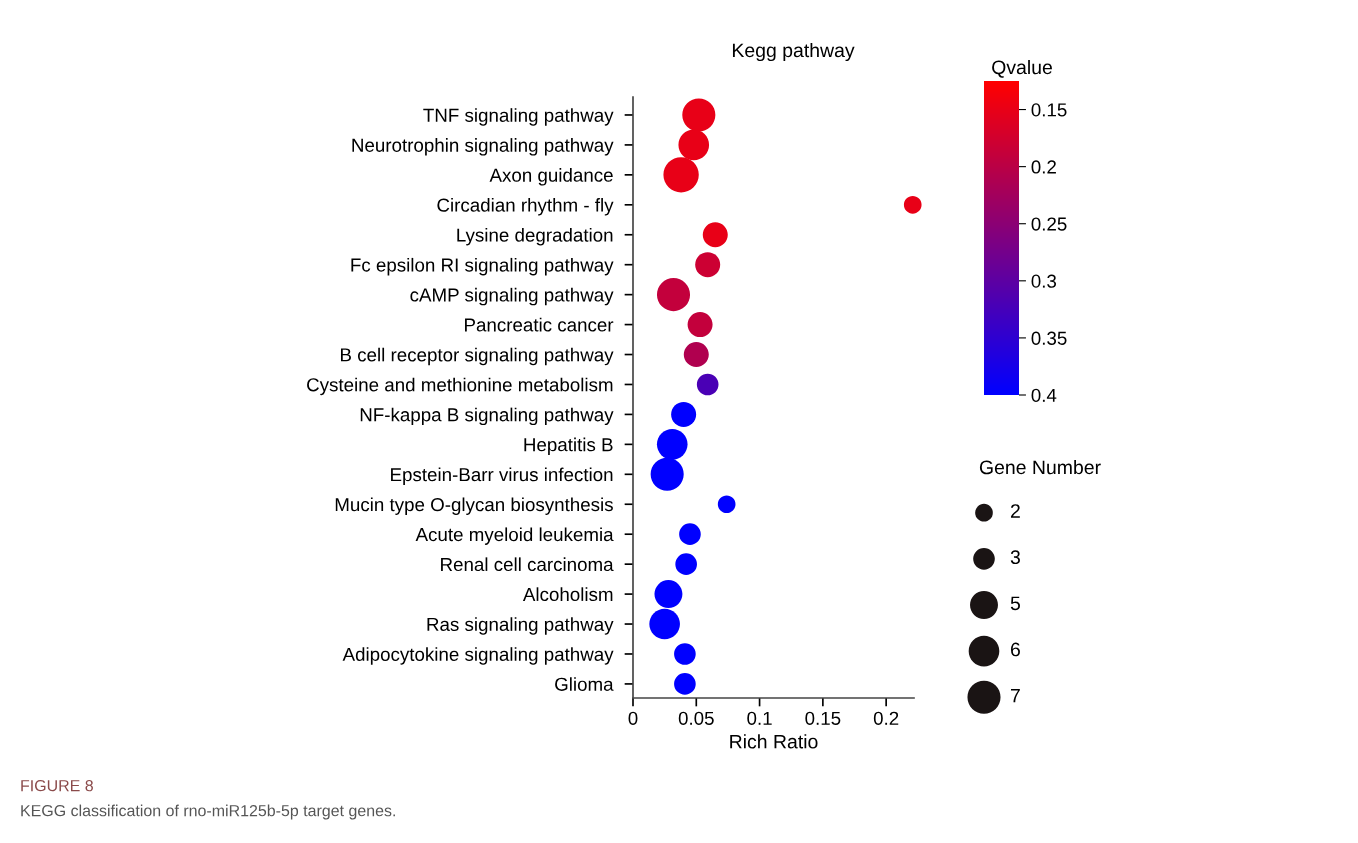 The image size is (1358, 843). Describe the element at coordinates (520, 626) in the screenshot. I see `y-tick-label: Ras signaling pathway` at that location.